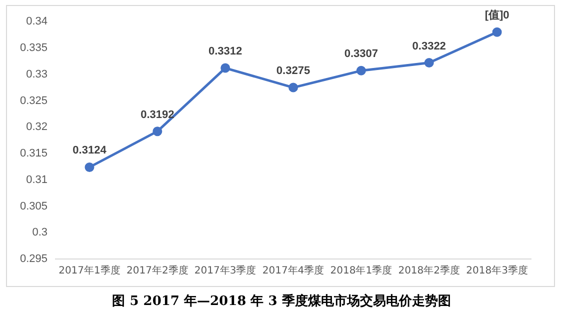 The height and width of the screenshot is (318, 563). What do you see at coordinates (429, 46) in the screenshot?
I see `data-label: 0.3322` at bounding box center [429, 46].